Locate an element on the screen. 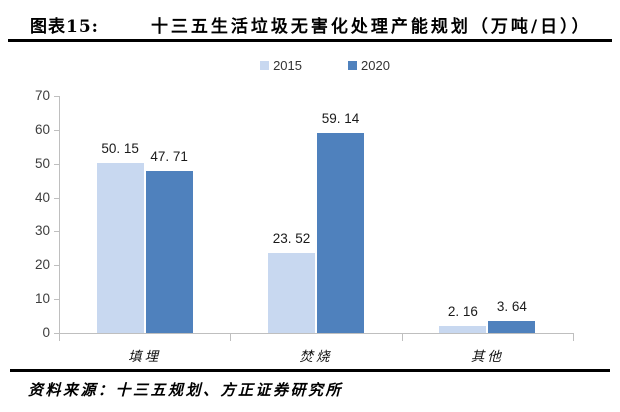  category-label-焚烧: 焚烧 is located at coordinates (316, 357).